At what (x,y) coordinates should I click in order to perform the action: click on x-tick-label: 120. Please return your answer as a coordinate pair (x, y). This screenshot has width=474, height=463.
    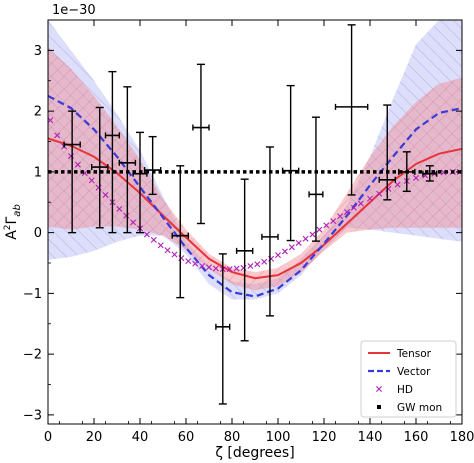
    Looking at the image, I should click on (324, 437).